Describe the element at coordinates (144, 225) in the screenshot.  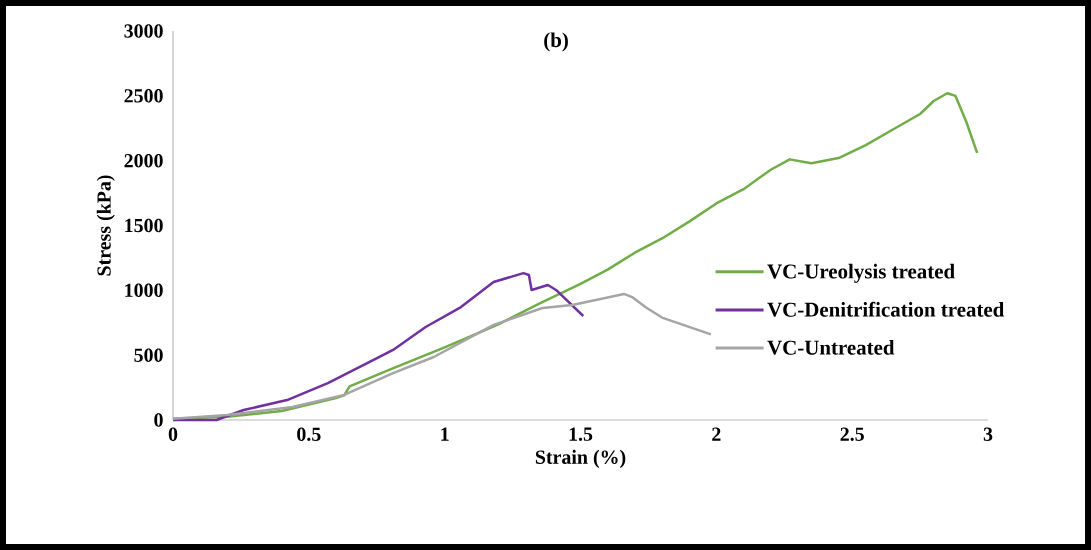
I see `y-tick-label: 1500` at that location.